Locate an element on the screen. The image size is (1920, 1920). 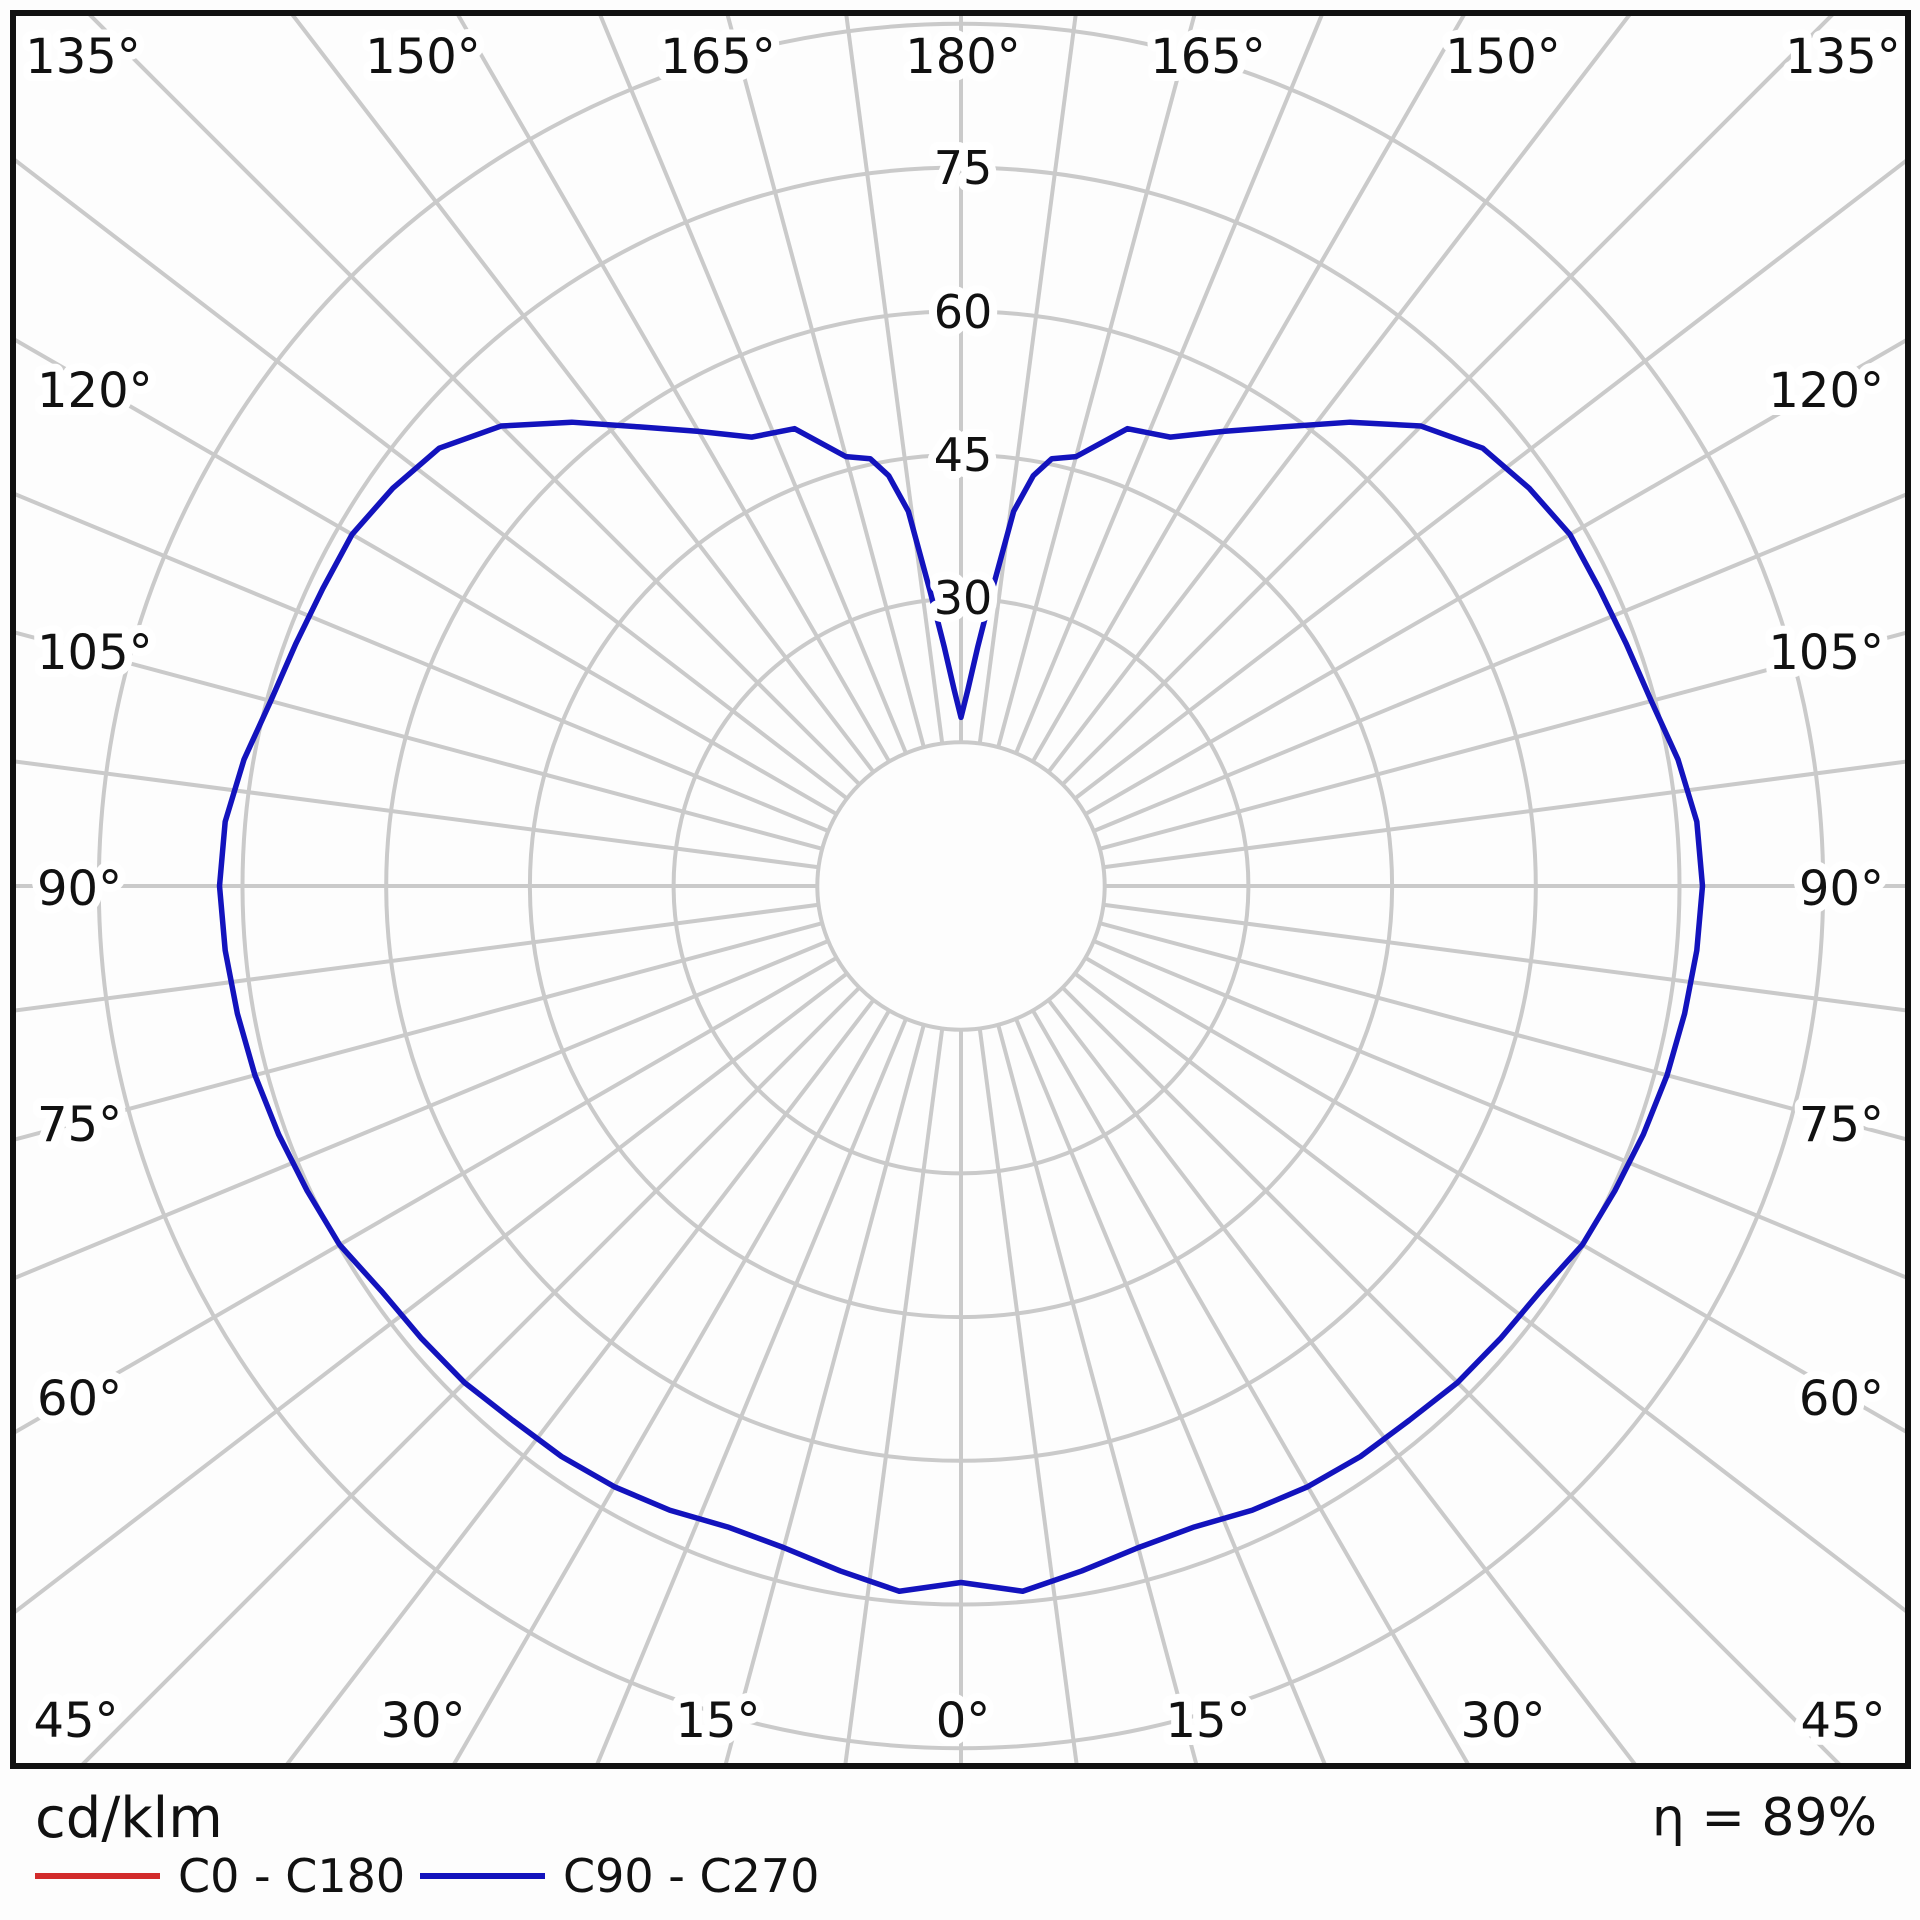
angle-label-right: 120° is located at coordinates (1826, 391).